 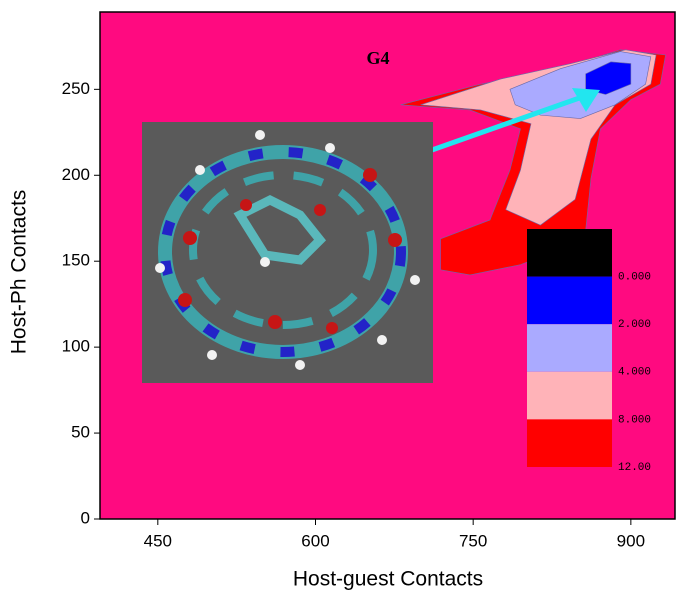 I want to click on x-tick-label: 600, so click(x=315, y=540).